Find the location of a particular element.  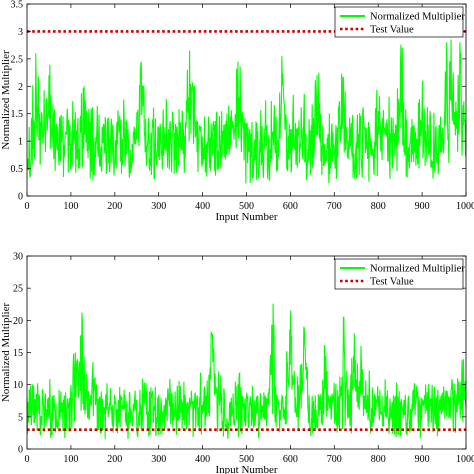

y-tick-label: 3 is located at coordinates (20, 32).